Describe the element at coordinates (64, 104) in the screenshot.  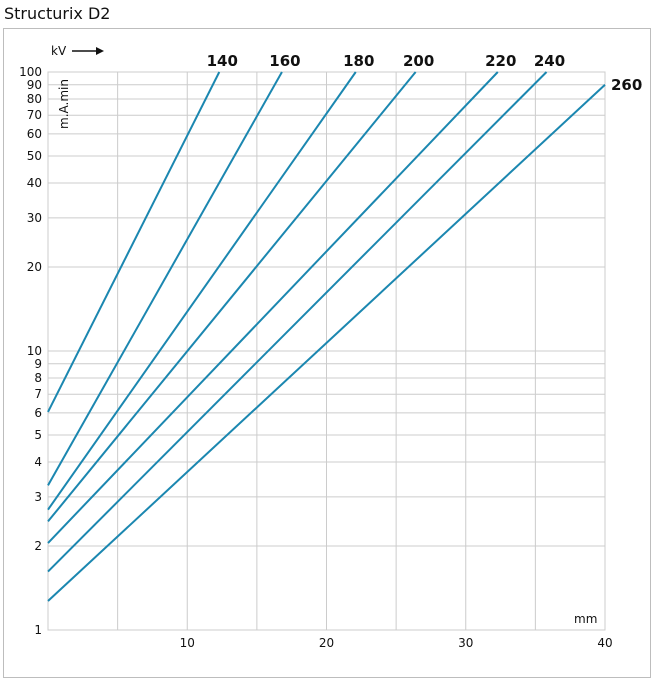
I see `y-axis-label: m.A.min` at that location.